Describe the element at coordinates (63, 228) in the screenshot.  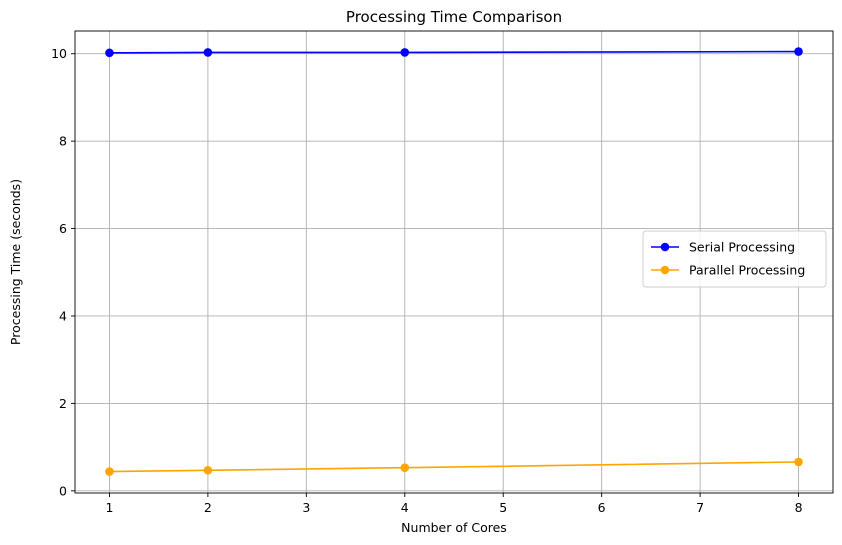
I see `y-tick-label: 6` at that location.